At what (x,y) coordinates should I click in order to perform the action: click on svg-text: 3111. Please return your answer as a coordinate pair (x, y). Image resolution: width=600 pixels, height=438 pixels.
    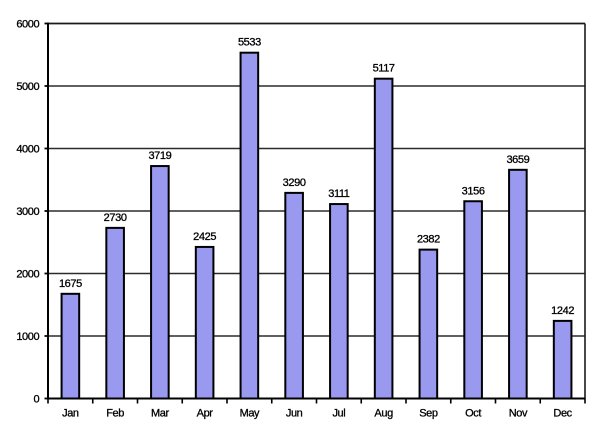
    Looking at the image, I should click on (339, 194).